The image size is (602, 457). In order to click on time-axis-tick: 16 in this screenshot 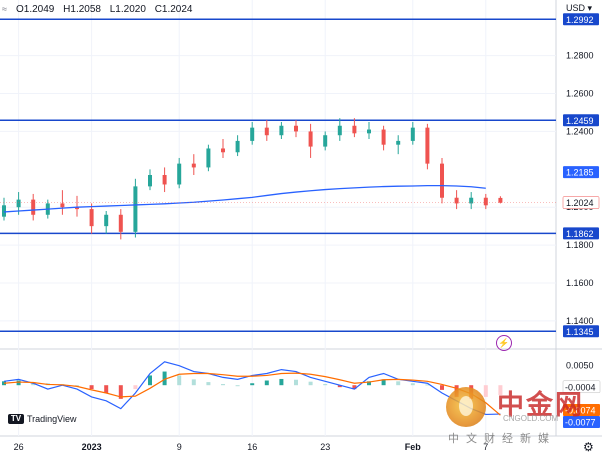, I will do `click(252, 447)`.